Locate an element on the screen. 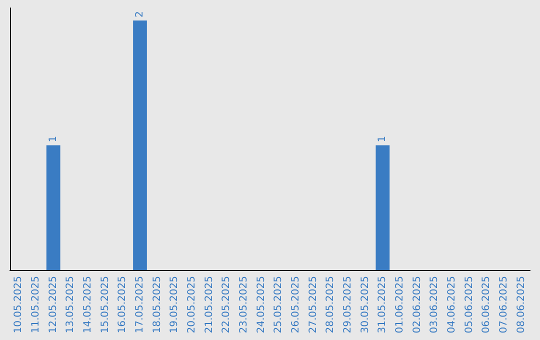 The image size is (540, 340). x-tick-label: 10.05.2025 is located at coordinates (18, 305).